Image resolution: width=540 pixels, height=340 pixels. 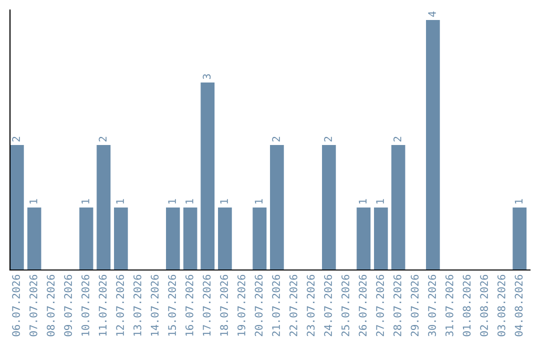 I want to click on x-tick-label: 04.08.2026, so click(x=518, y=305).